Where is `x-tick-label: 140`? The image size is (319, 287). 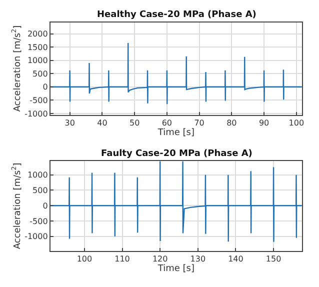
x-tick-label: 140 is located at coordinates (236, 259).